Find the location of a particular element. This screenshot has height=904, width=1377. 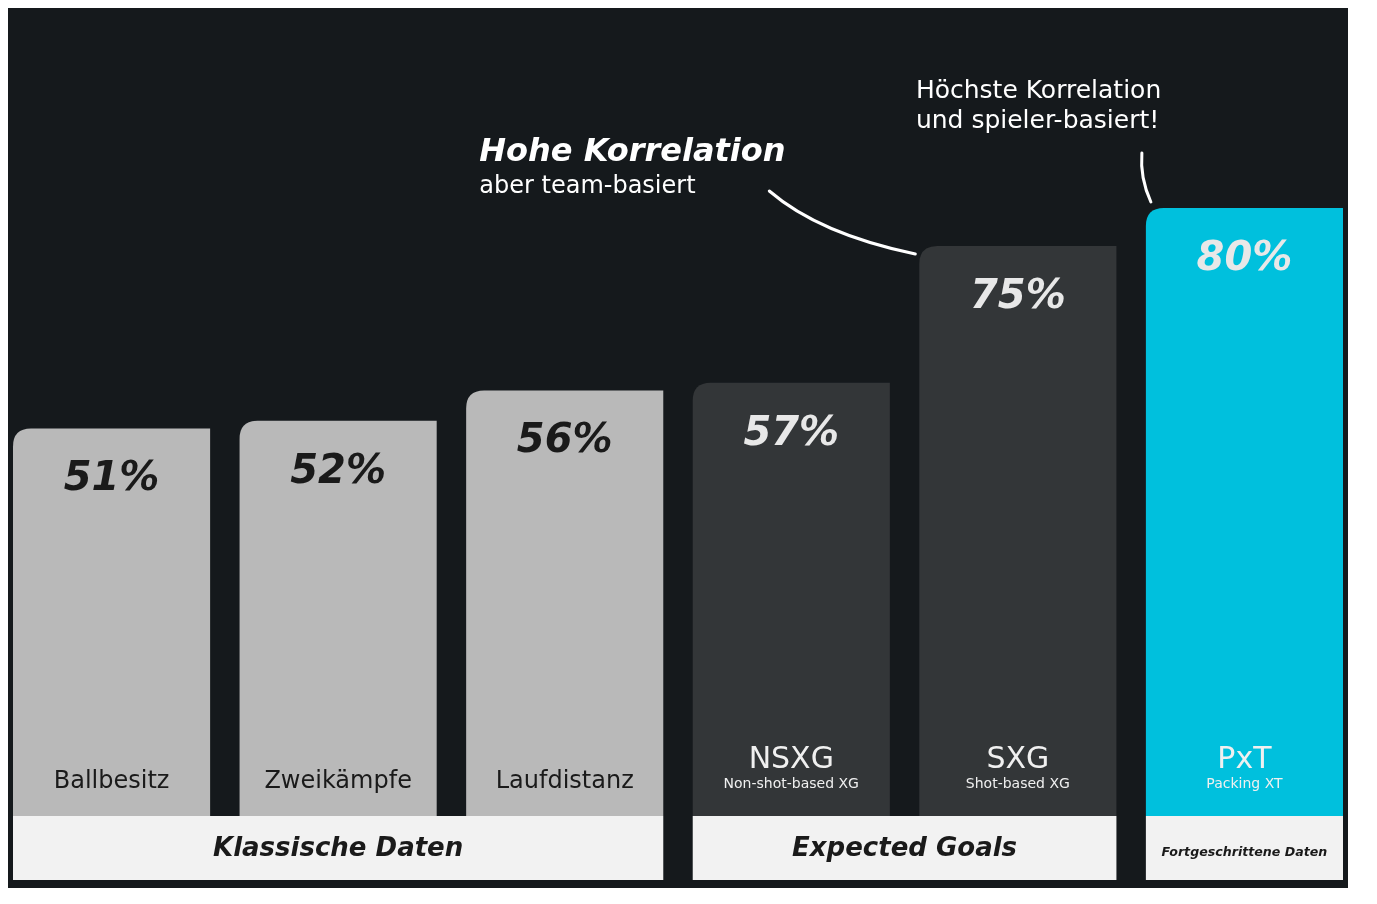

x-tick-label: Zweikämpfe is located at coordinates (338, 780).